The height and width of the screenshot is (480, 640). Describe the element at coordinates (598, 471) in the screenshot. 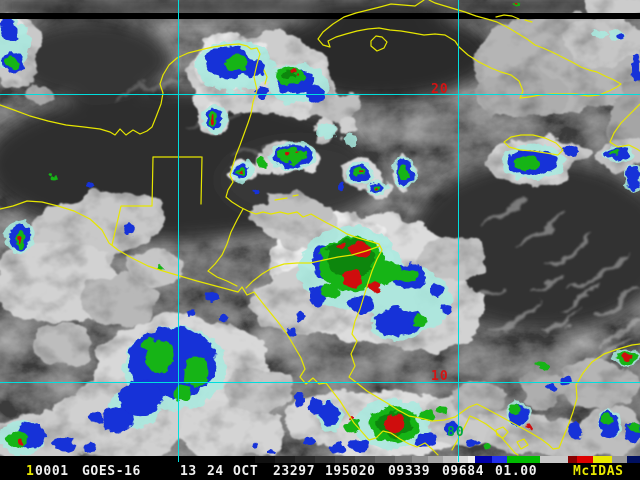

I see `status-mcidas-brand: McIDAS` at that location.